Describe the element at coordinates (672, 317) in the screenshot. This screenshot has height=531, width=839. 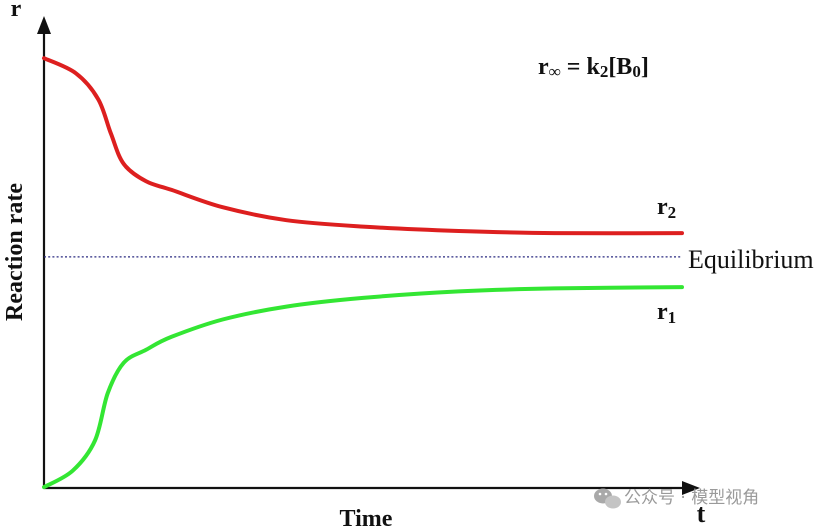
I see `series-r1-label-sub: 1` at that location.